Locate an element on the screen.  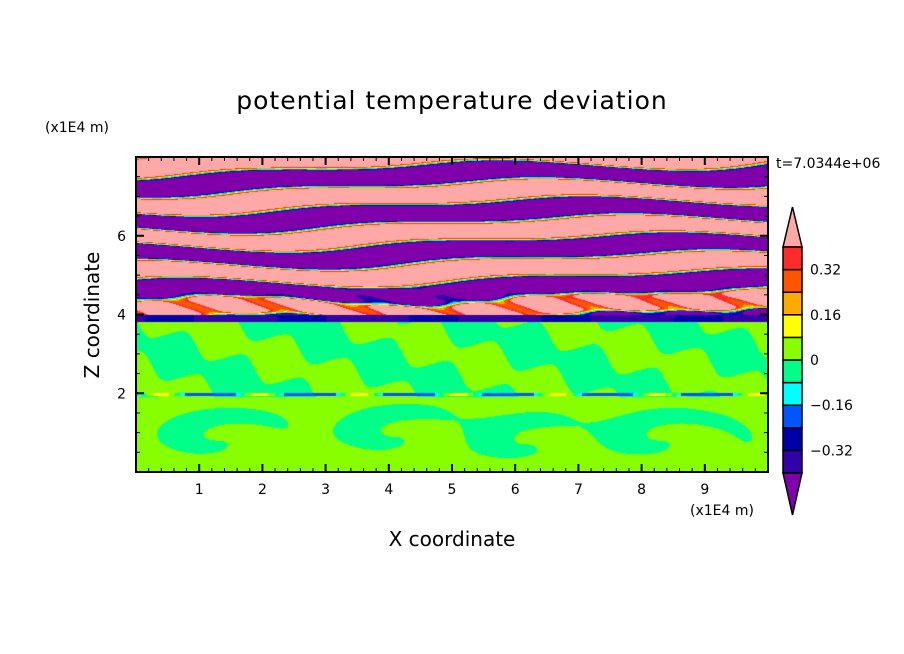
colorbar-extend-min is located at coordinates (792, 494).